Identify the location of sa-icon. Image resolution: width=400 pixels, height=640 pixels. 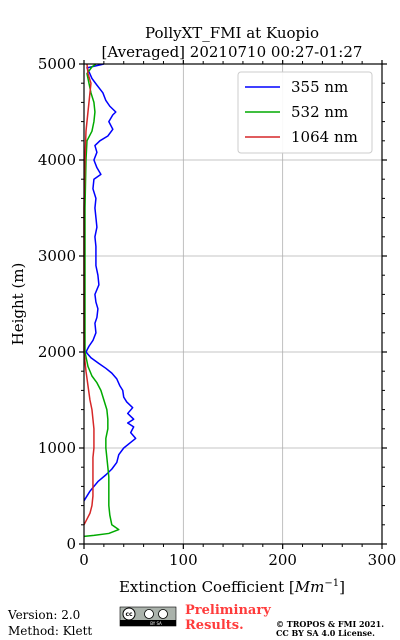
(163, 614).